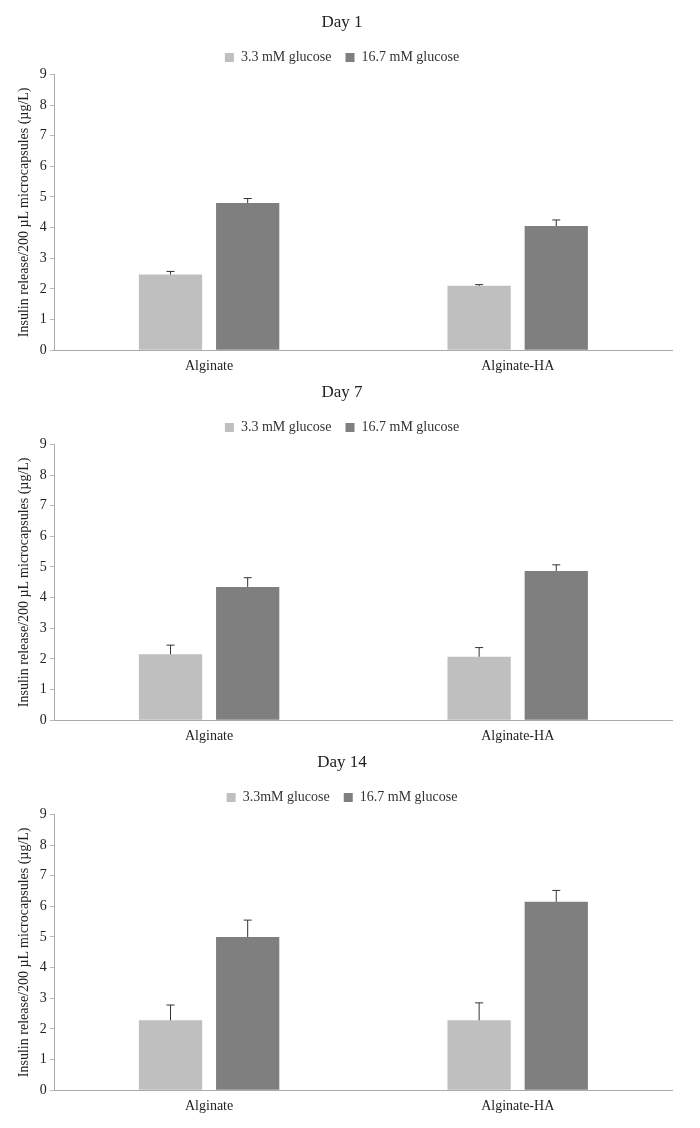  Describe the element at coordinates (342, 21) in the screenshot. I see `chart-title: Day 1` at that location.